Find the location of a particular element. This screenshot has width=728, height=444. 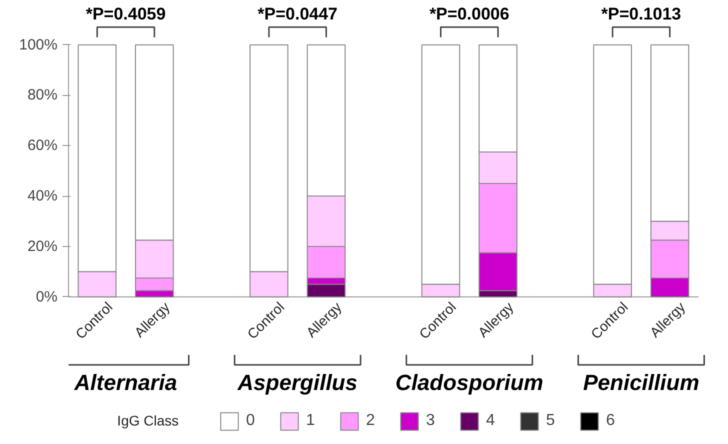

legend-label: 0 is located at coordinates (251, 421).